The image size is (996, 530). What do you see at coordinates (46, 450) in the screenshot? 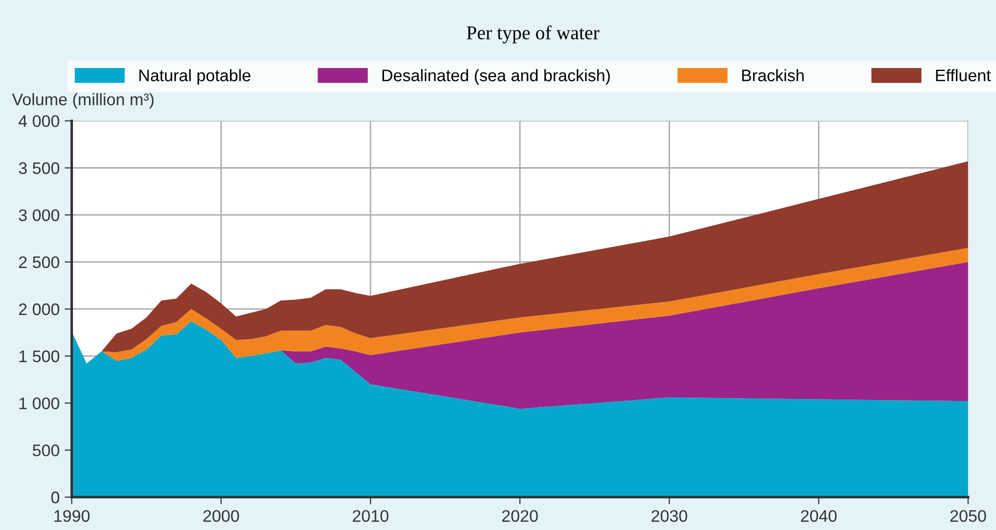
I see `y-tick-label: 500` at bounding box center [46, 450].